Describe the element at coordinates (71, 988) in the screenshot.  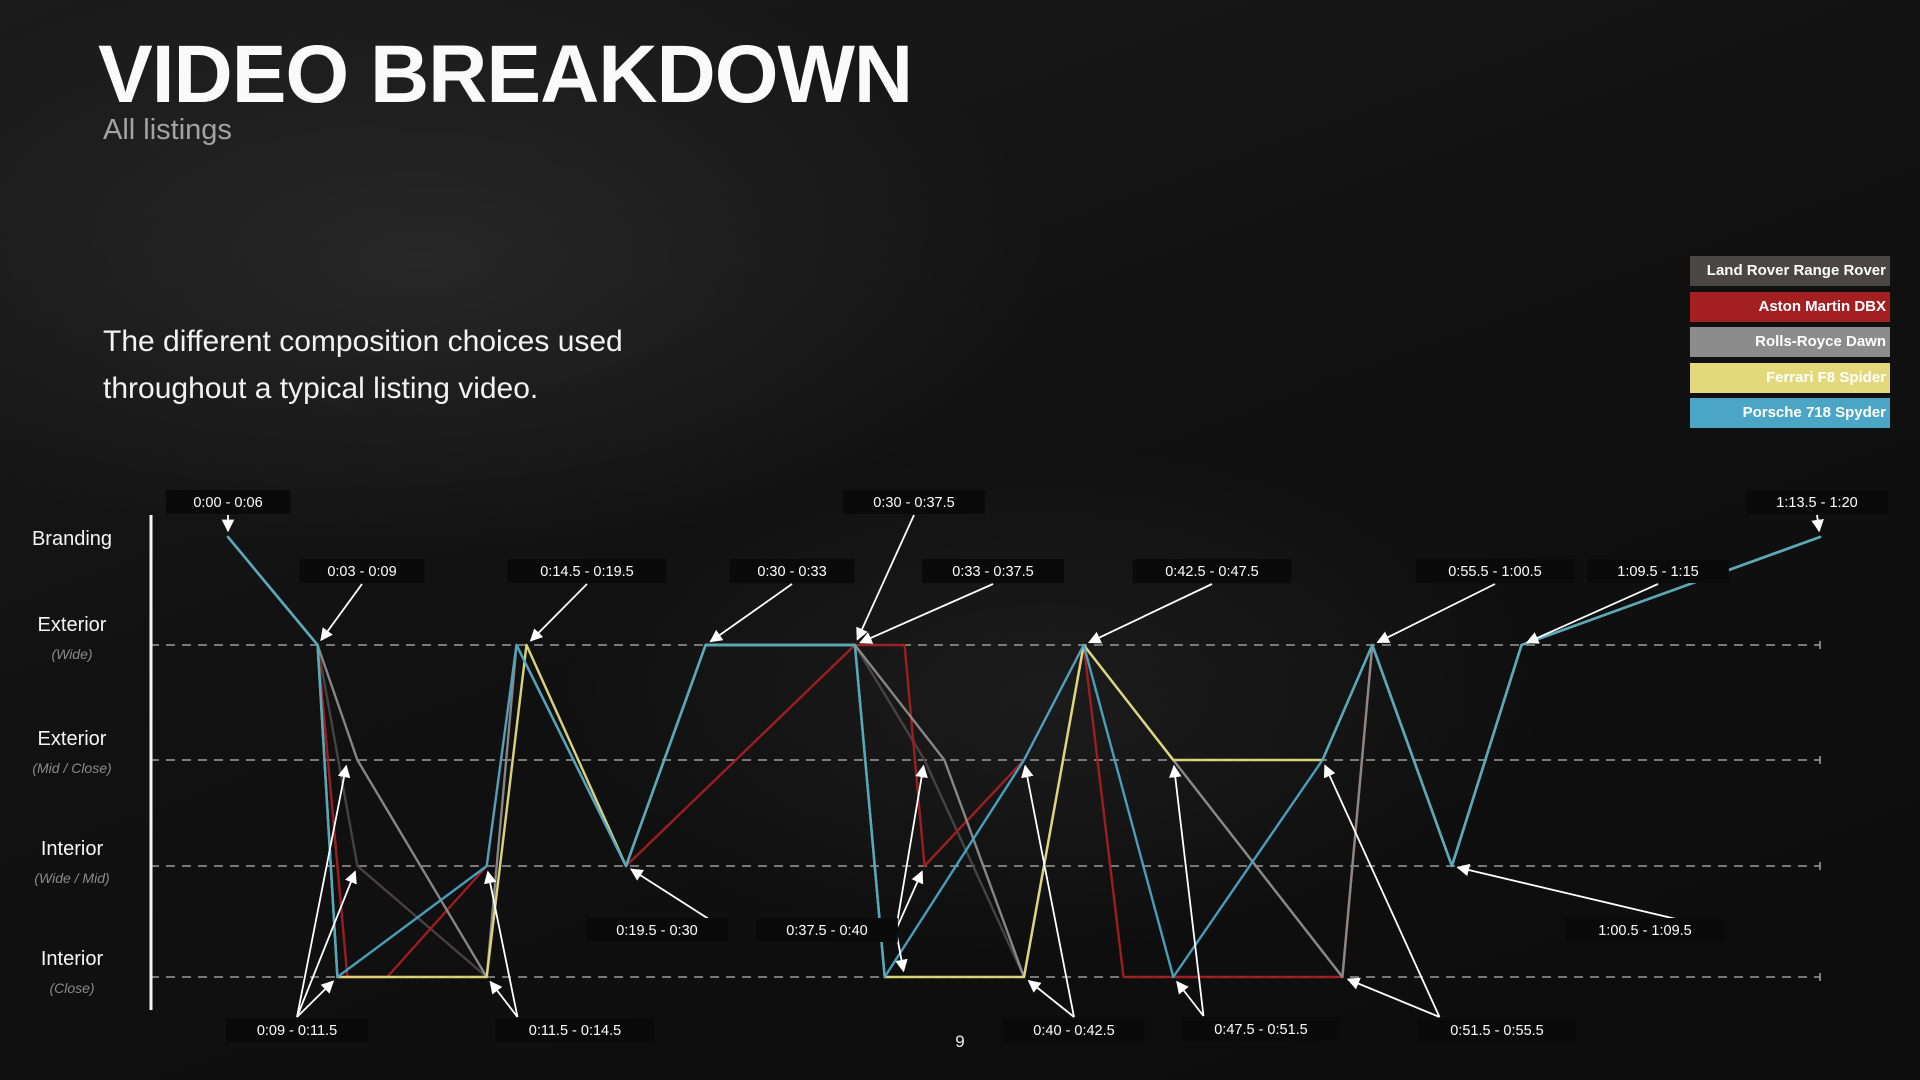
I see `y-category-sublabel: (Close)` at that location.